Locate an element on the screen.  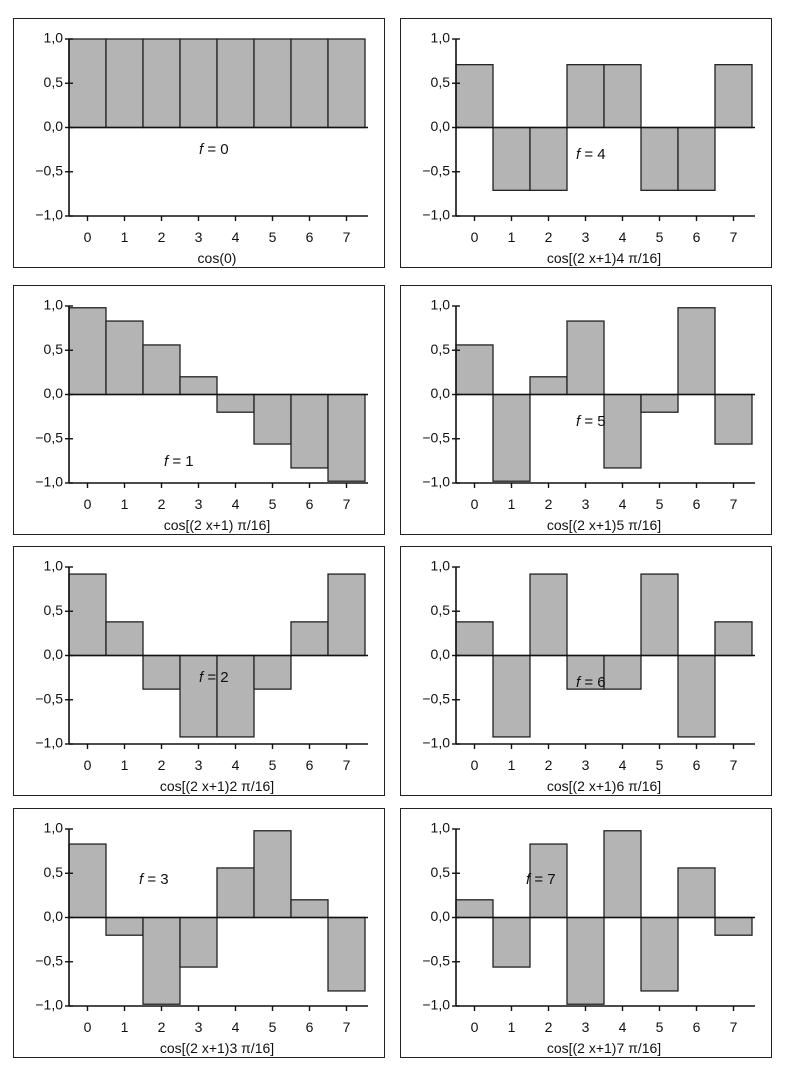
frequency-value: = 5 is located at coordinates (592, 421).